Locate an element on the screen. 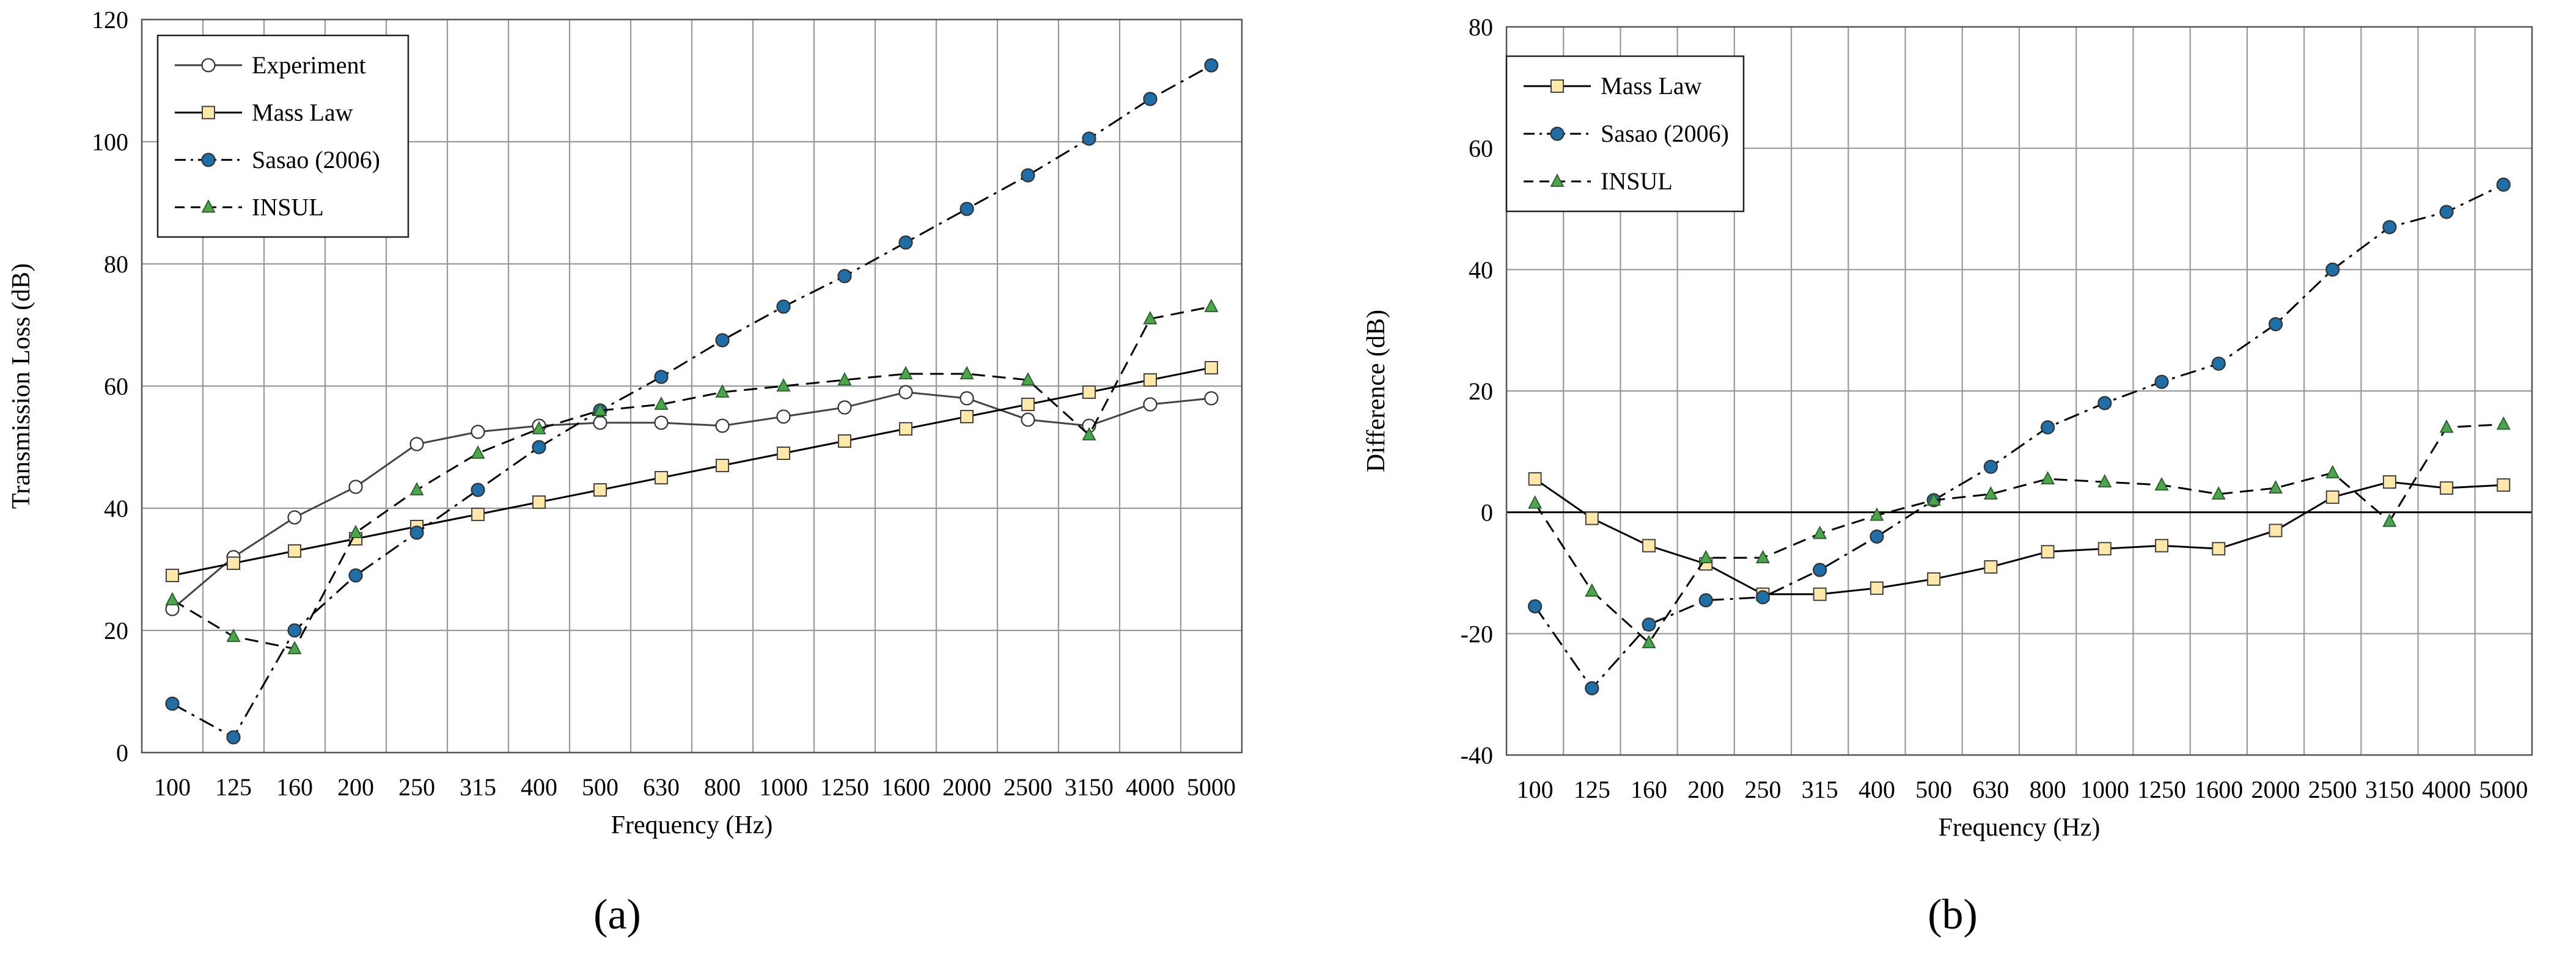  x-tick-label: 5000 is located at coordinates (2503, 789).